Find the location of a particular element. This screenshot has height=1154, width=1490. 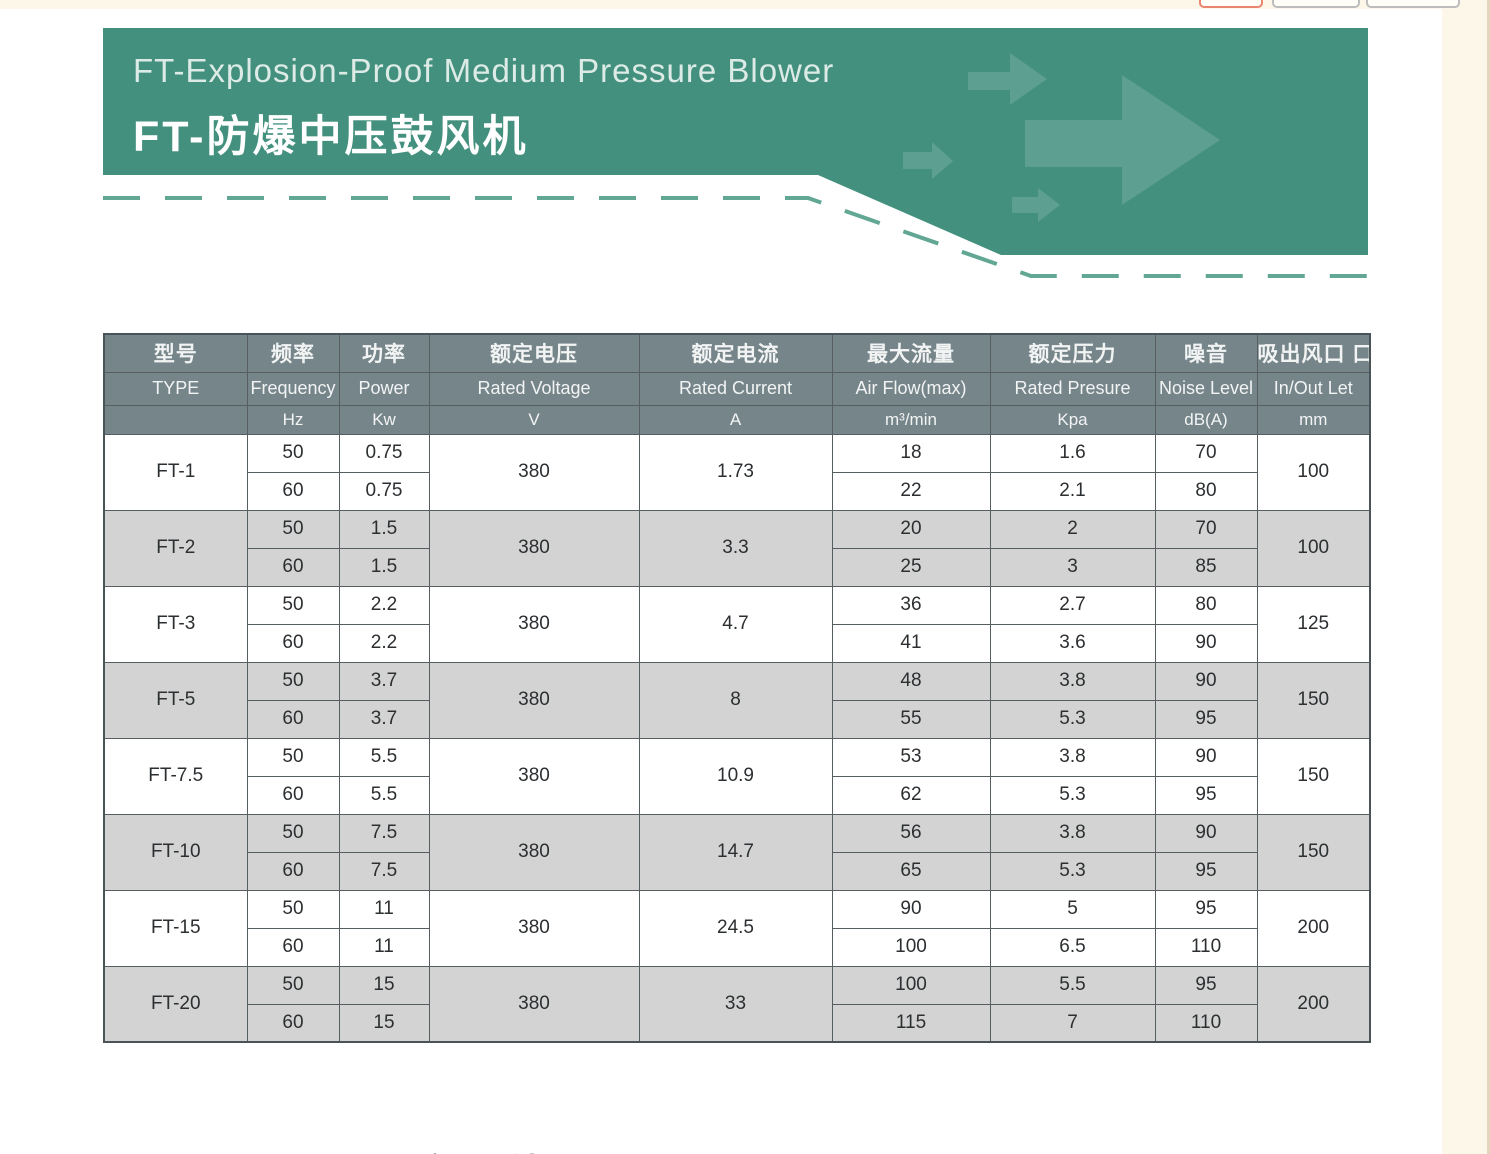

arrow-small-bottom-icon is located at coordinates (1036, 205).